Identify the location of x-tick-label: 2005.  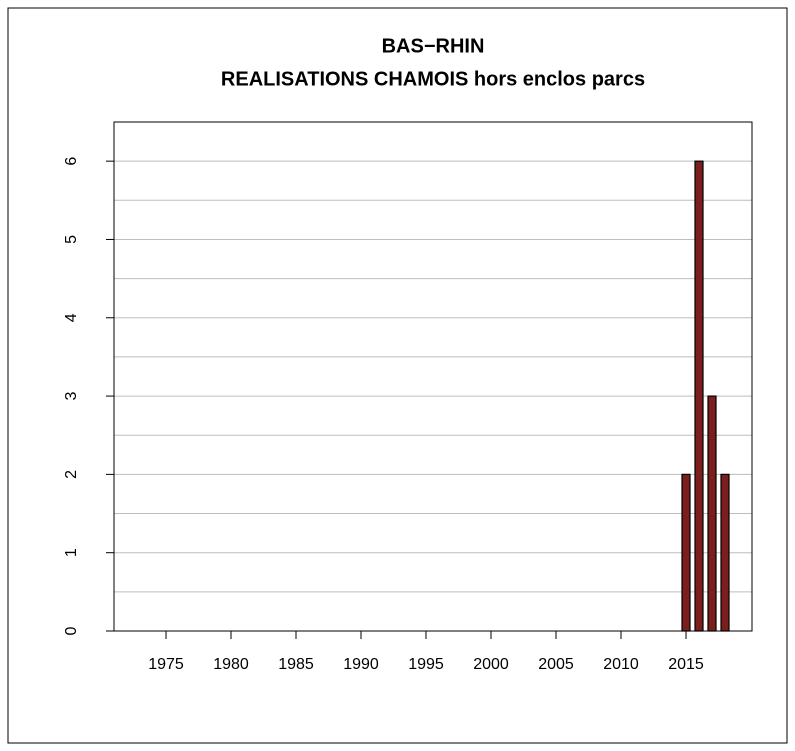
(556, 664).